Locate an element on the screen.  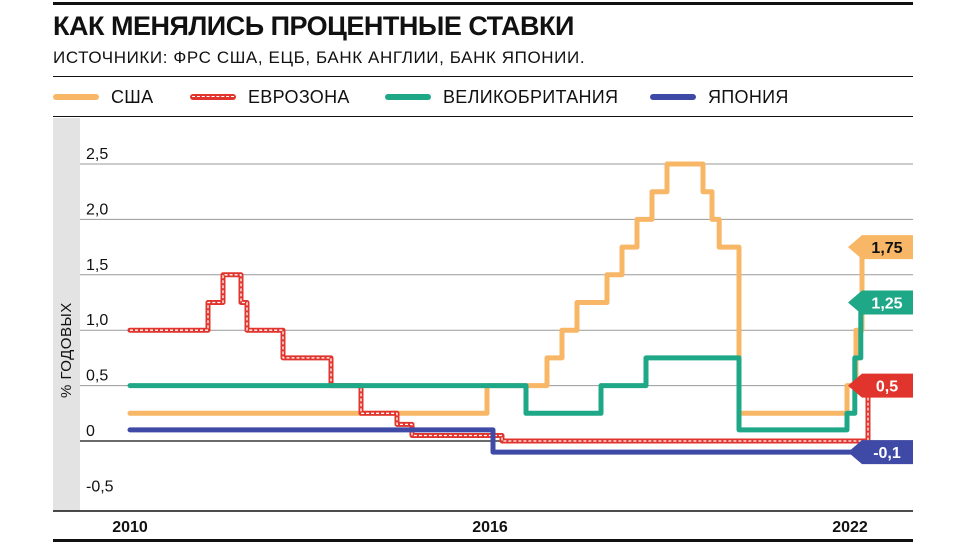
x-tick-label: 2010 is located at coordinates (130, 527).